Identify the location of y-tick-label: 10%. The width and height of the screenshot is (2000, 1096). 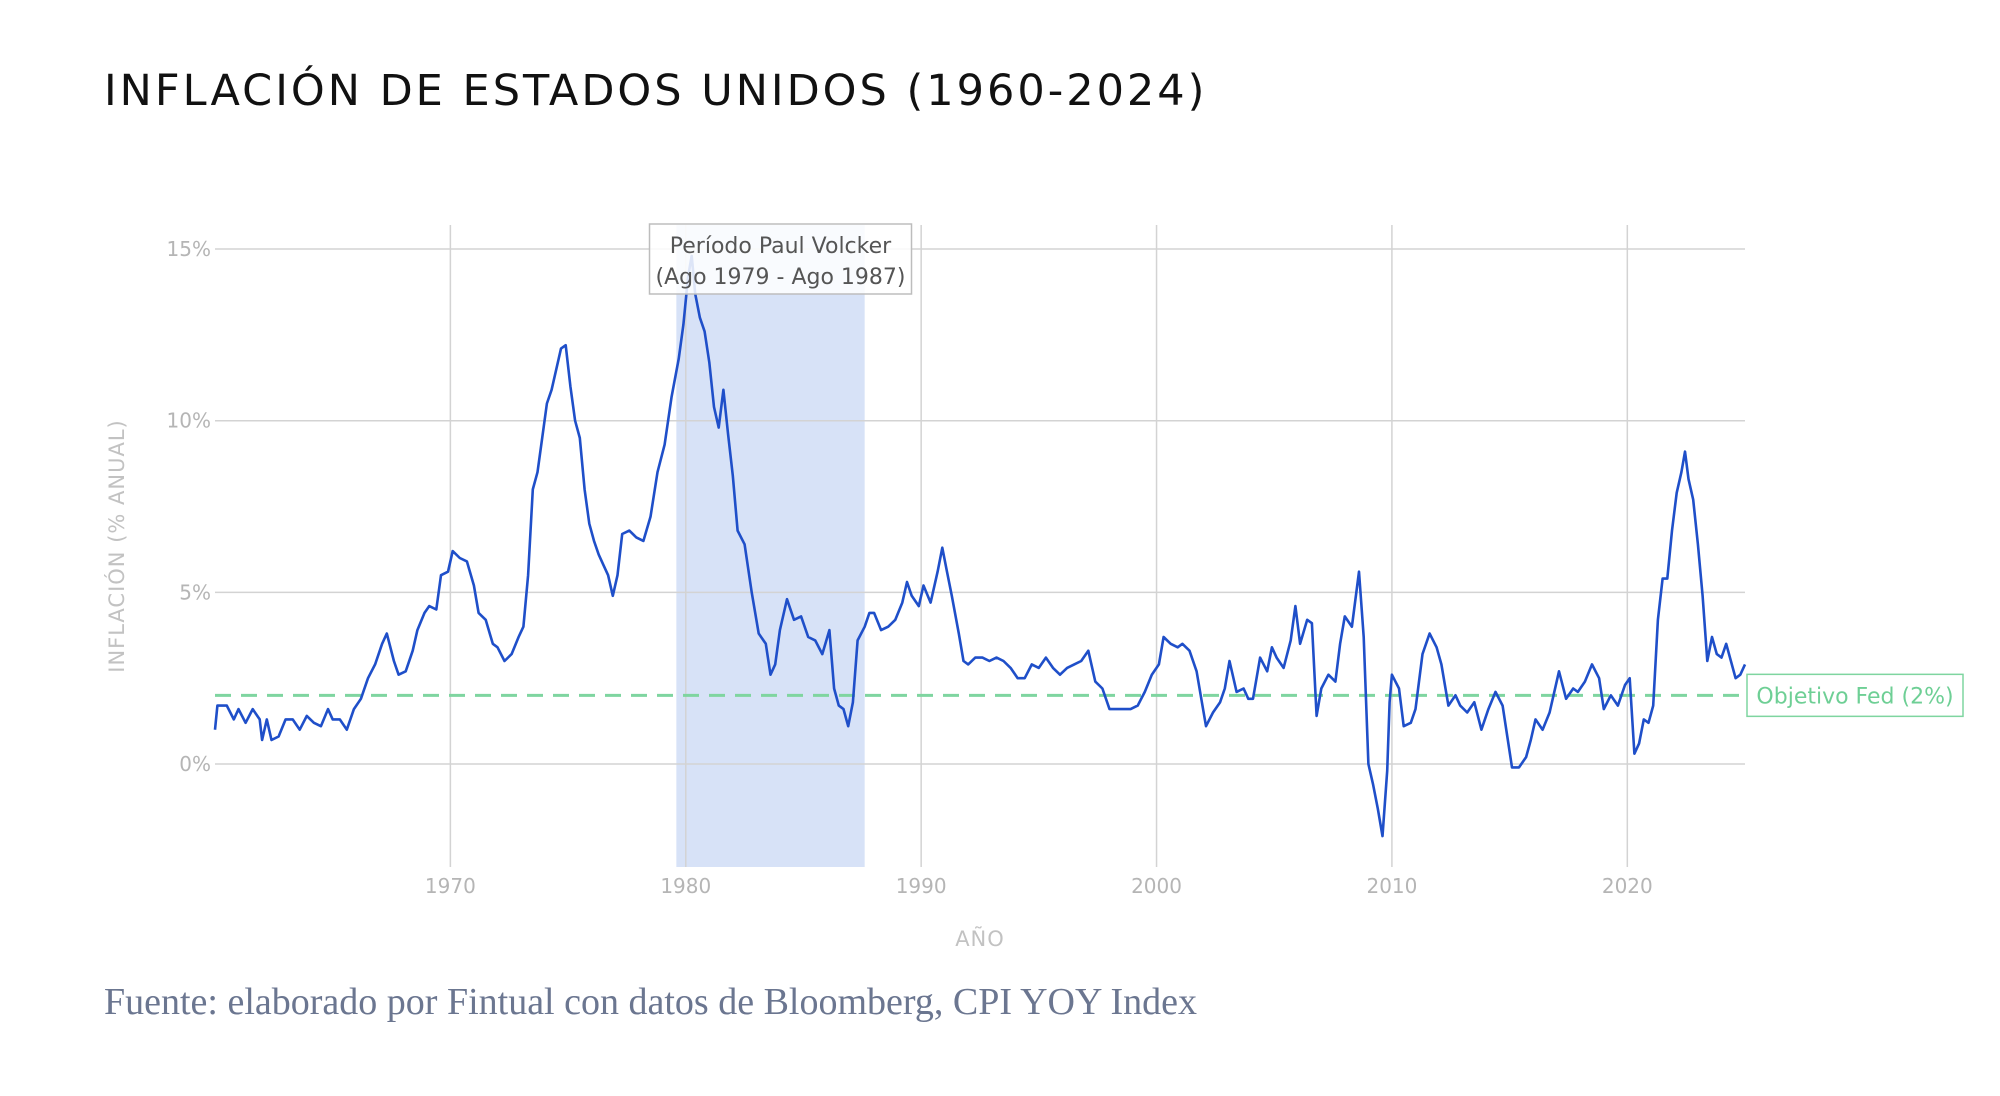
(189, 421).